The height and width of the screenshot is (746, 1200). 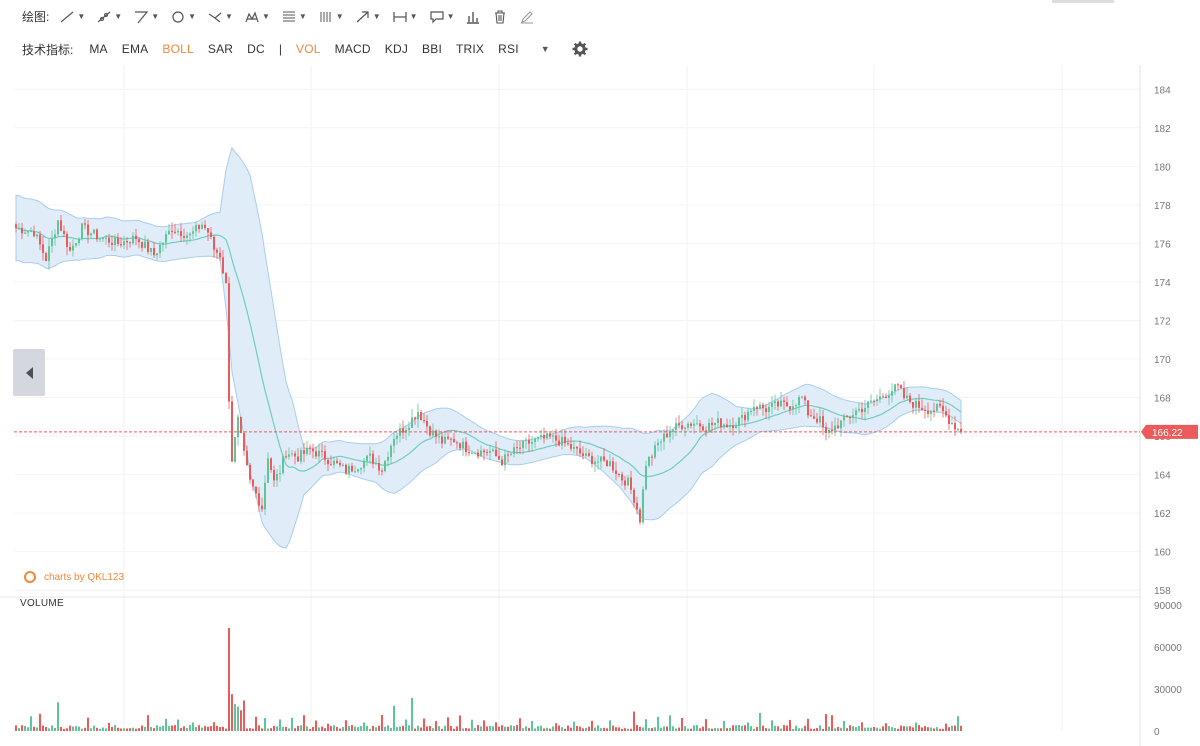 I want to click on indicator-rsi: RSI, so click(x=508, y=49).